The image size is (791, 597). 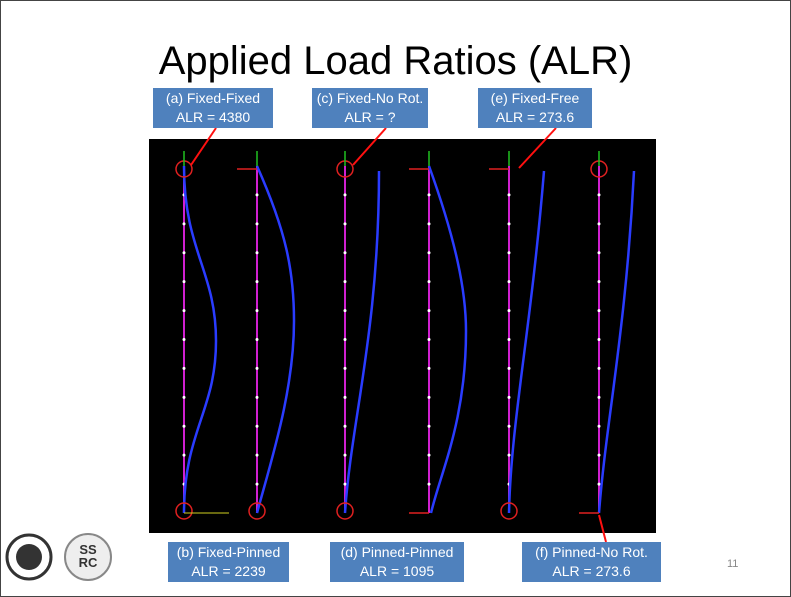 What do you see at coordinates (213, 98) in the screenshot?
I see `label-name: (a) Fixed-Fixed` at bounding box center [213, 98].